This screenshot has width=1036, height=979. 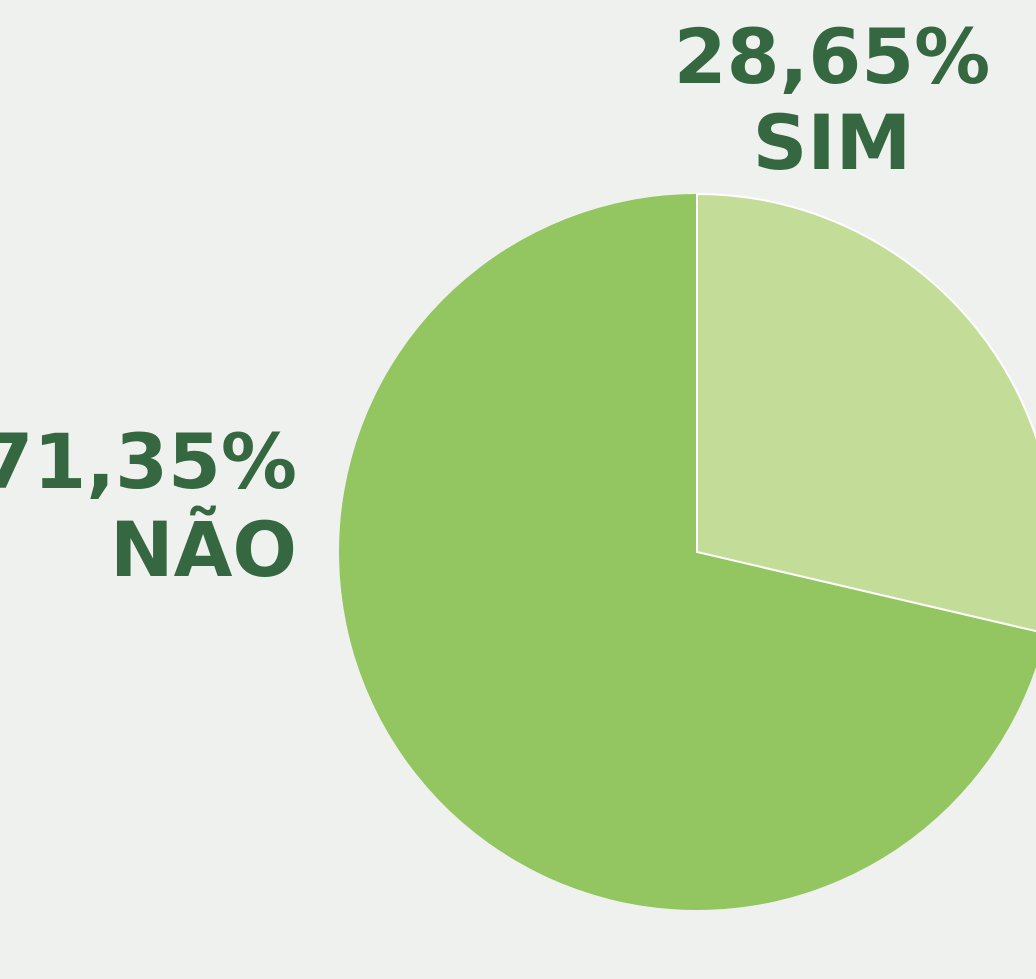 What do you see at coordinates (203, 549) in the screenshot?
I see `slice-category-label: NÃO` at bounding box center [203, 549].